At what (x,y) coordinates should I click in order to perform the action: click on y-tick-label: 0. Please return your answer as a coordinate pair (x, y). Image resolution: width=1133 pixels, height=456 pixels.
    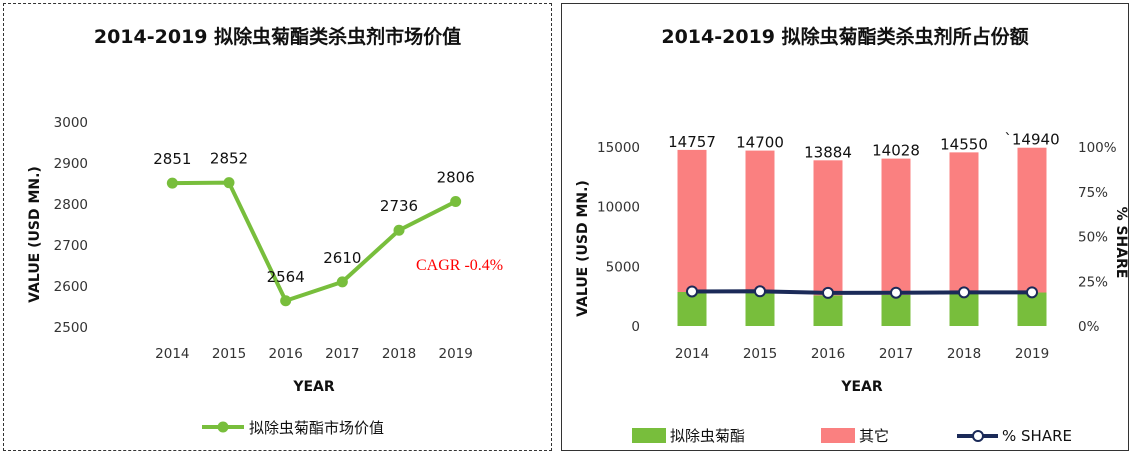
    Looking at the image, I should click on (635, 327).